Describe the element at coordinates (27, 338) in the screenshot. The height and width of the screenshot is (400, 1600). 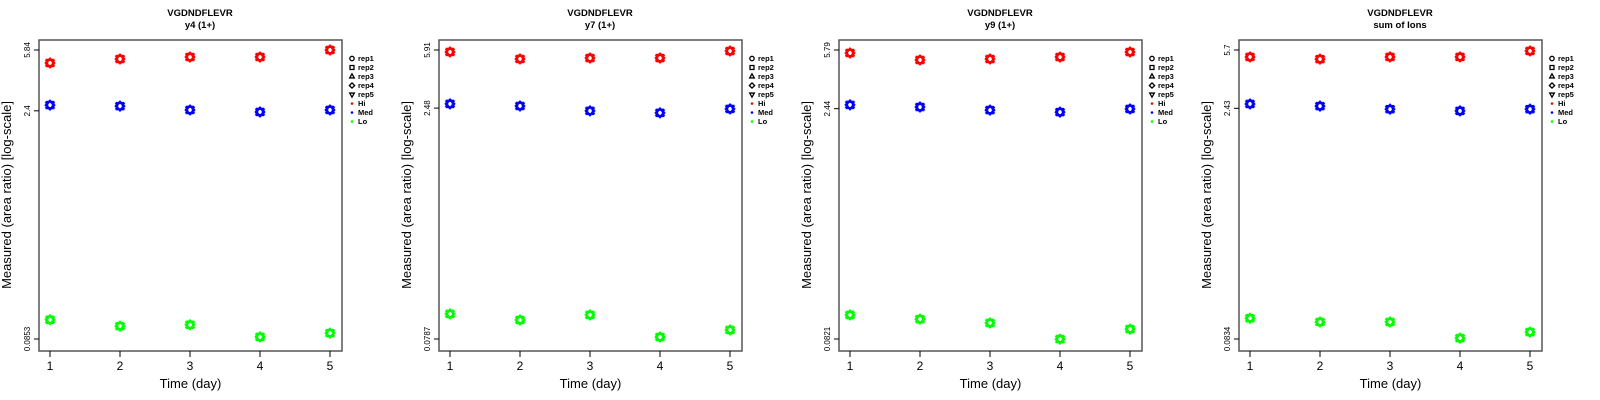
I see `y-tick-label: 0.0853` at that location.